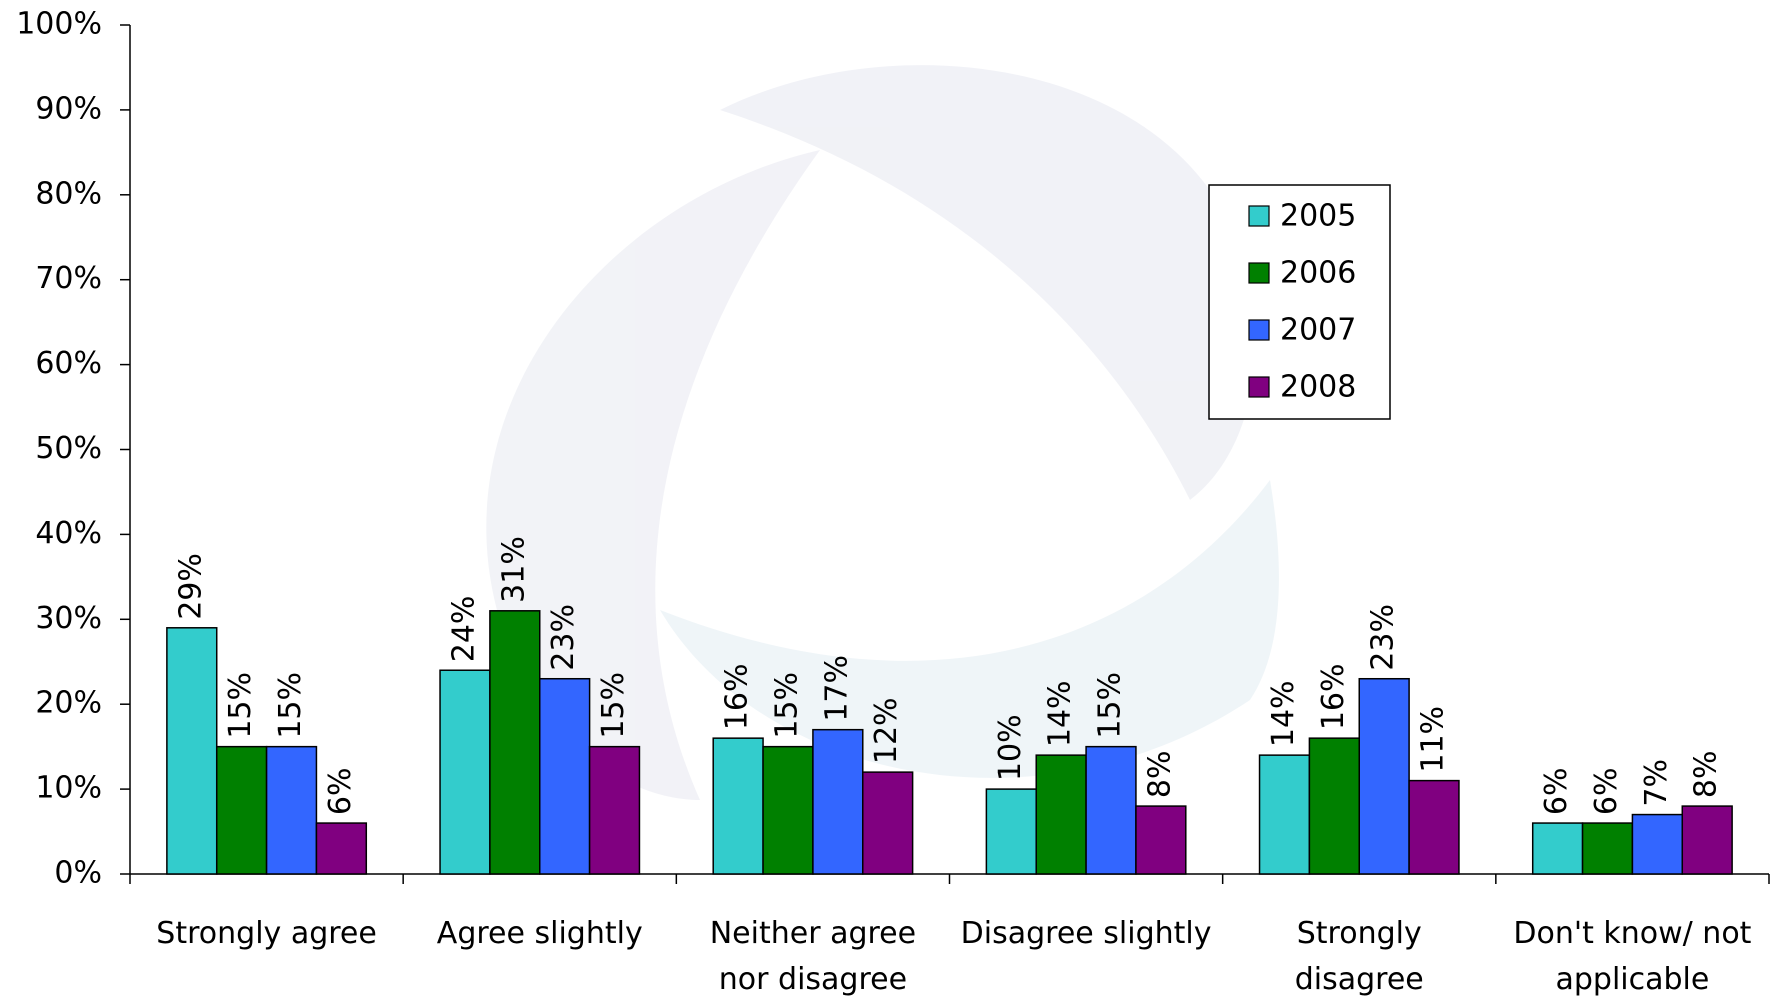 Image resolution: width=1776 pixels, height=1000 pixels. Describe the element at coordinates (68, 108) in the screenshot. I see `y-tick-label: 90%` at that location.